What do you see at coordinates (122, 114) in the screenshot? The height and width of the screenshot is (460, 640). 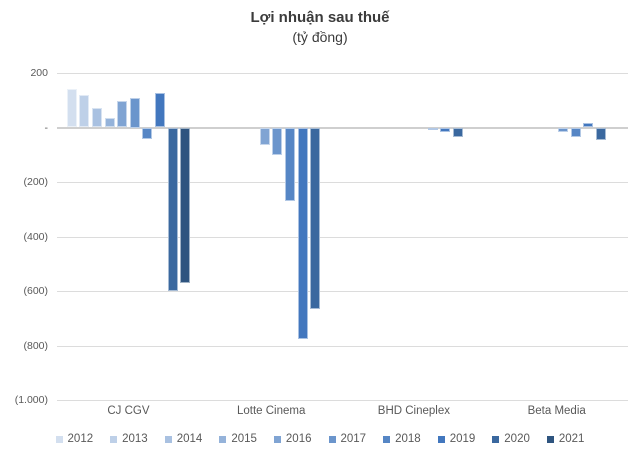 I see `bar-2016-cj-cgv` at bounding box center [122, 114].